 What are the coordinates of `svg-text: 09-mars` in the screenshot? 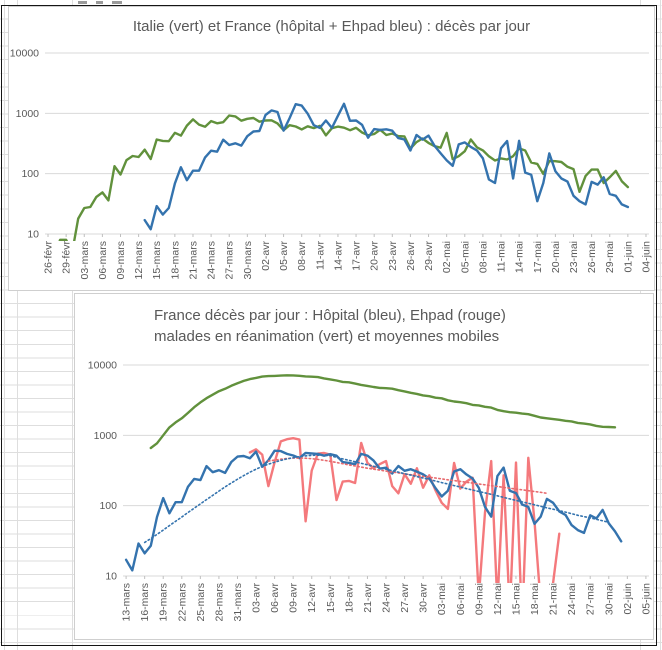 It's located at (121, 260).